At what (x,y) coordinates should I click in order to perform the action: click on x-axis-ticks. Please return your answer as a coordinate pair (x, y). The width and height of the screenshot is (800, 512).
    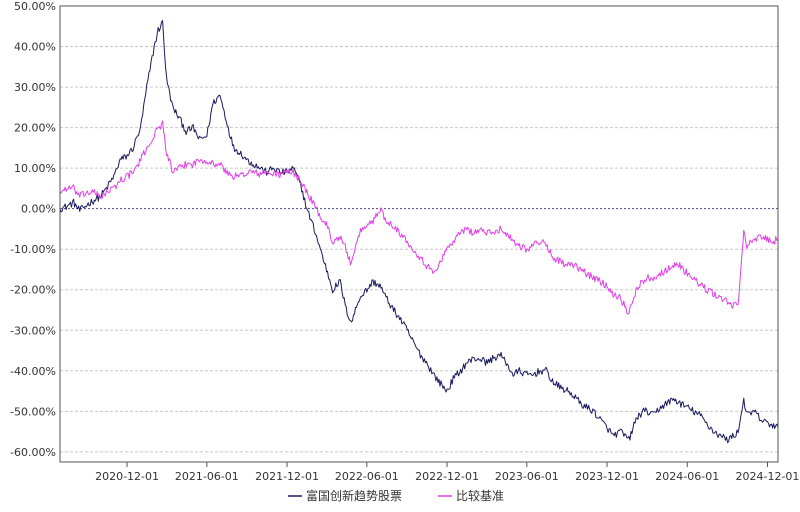
    Looking at the image, I should click on (447, 464).